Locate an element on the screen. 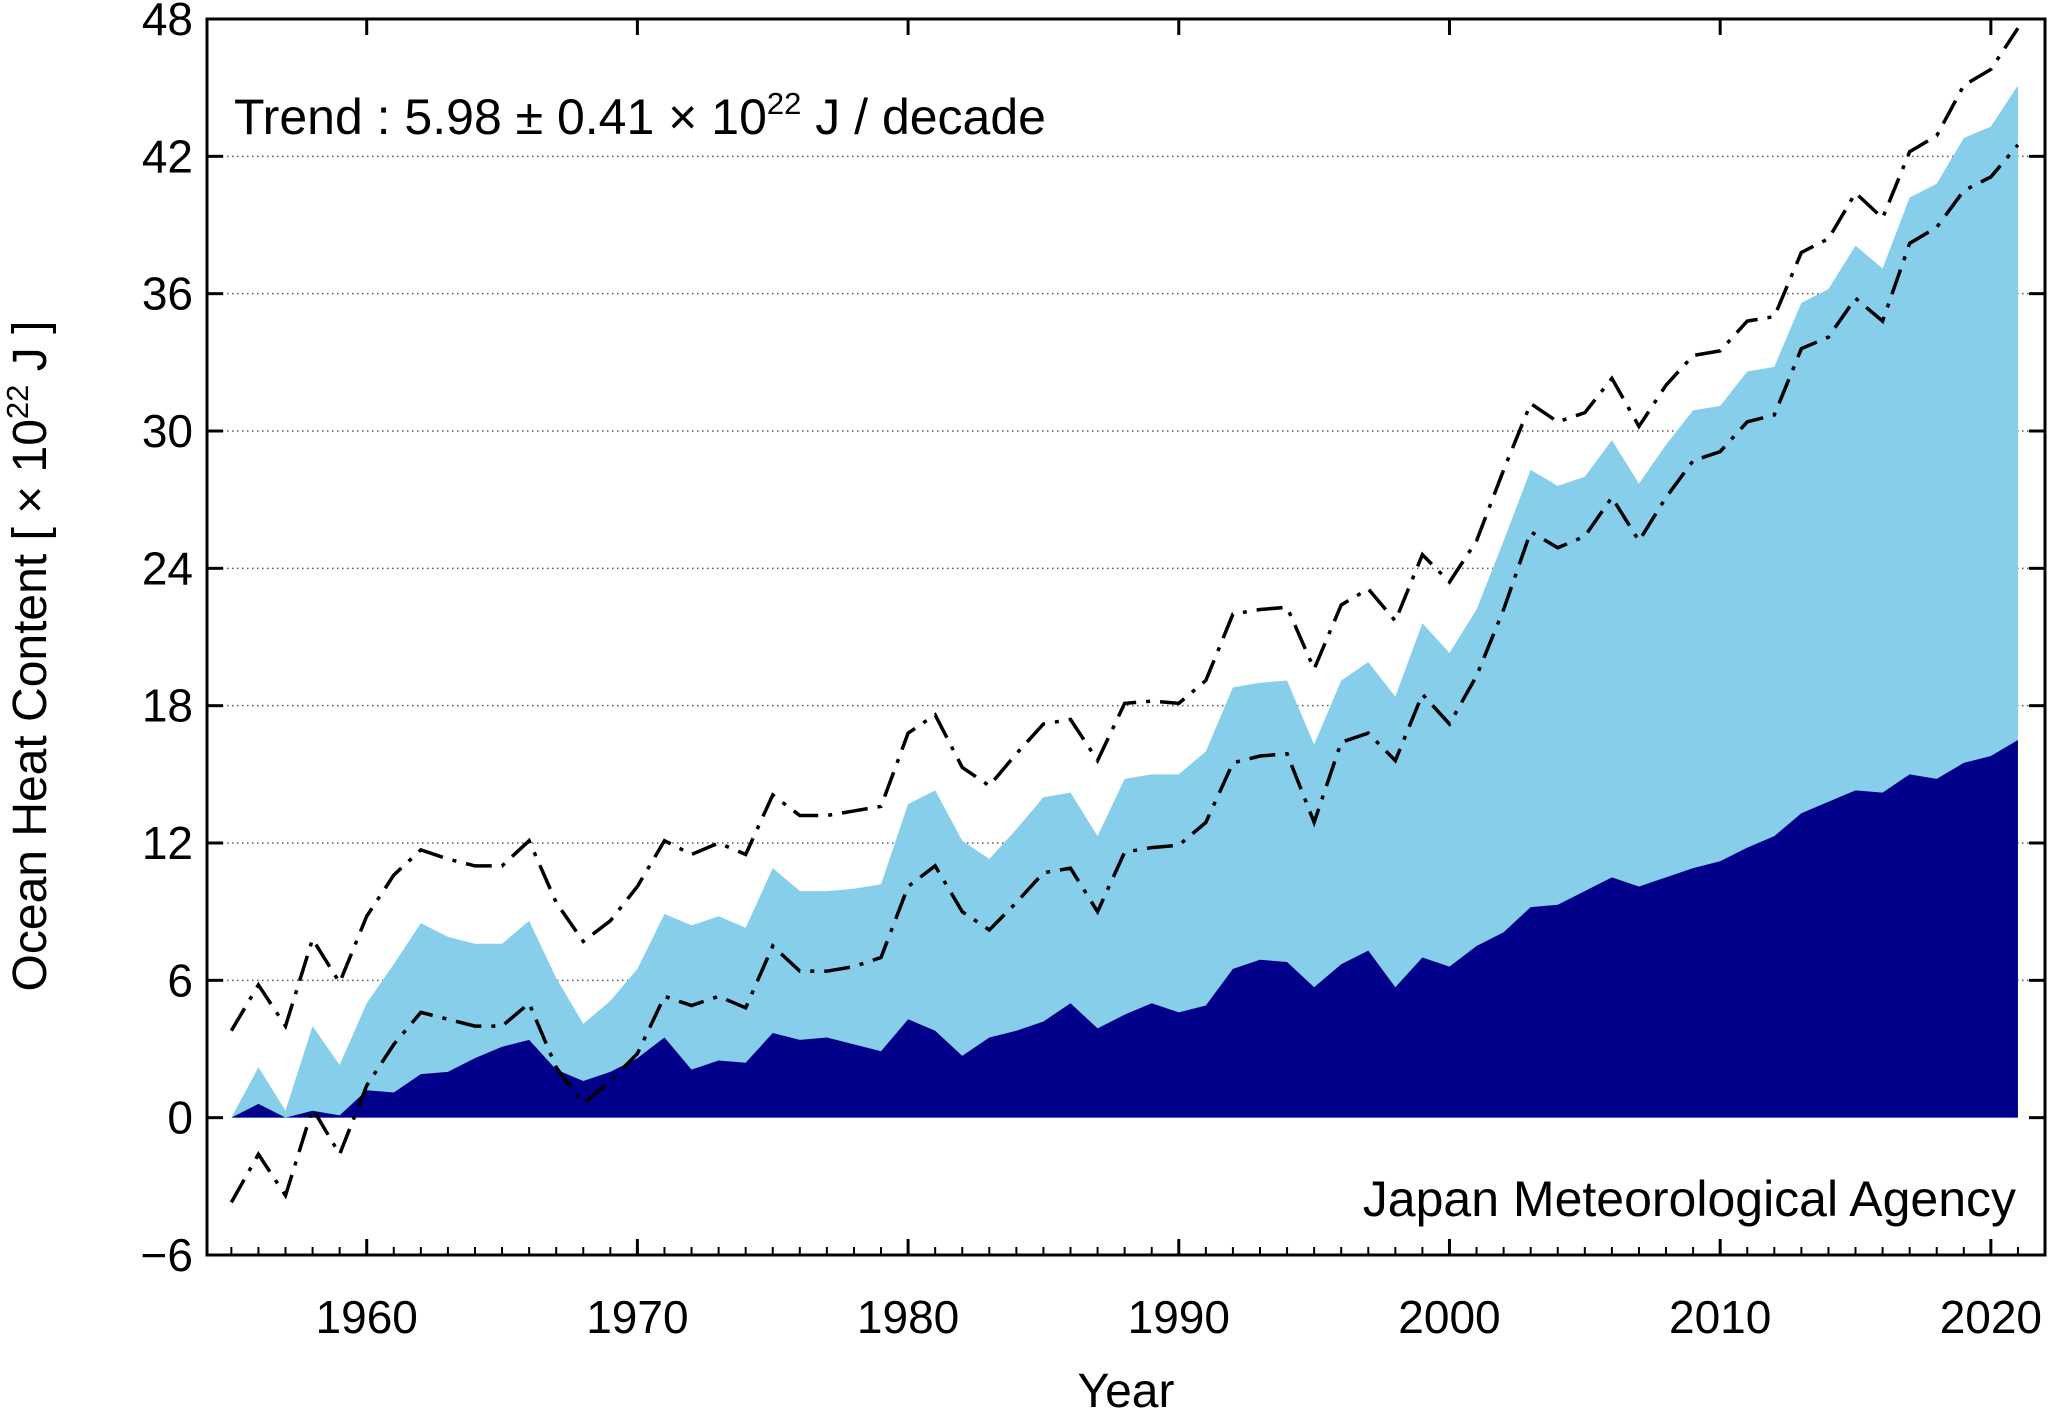 Image resolution: width=2048 pixels, height=1413 pixels. x-tick-label-2000: 2000 is located at coordinates (1449, 1317).